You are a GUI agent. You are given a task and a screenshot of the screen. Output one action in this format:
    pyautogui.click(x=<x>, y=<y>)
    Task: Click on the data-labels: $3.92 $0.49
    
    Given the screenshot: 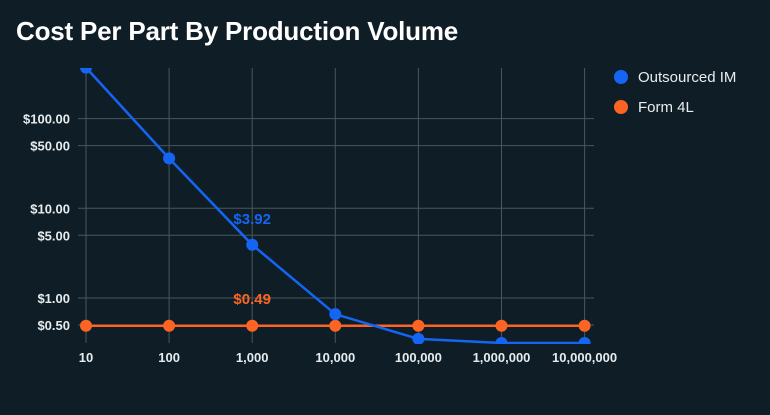 What is the action you would take?
    pyautogui.click(x=252, y=259)
    